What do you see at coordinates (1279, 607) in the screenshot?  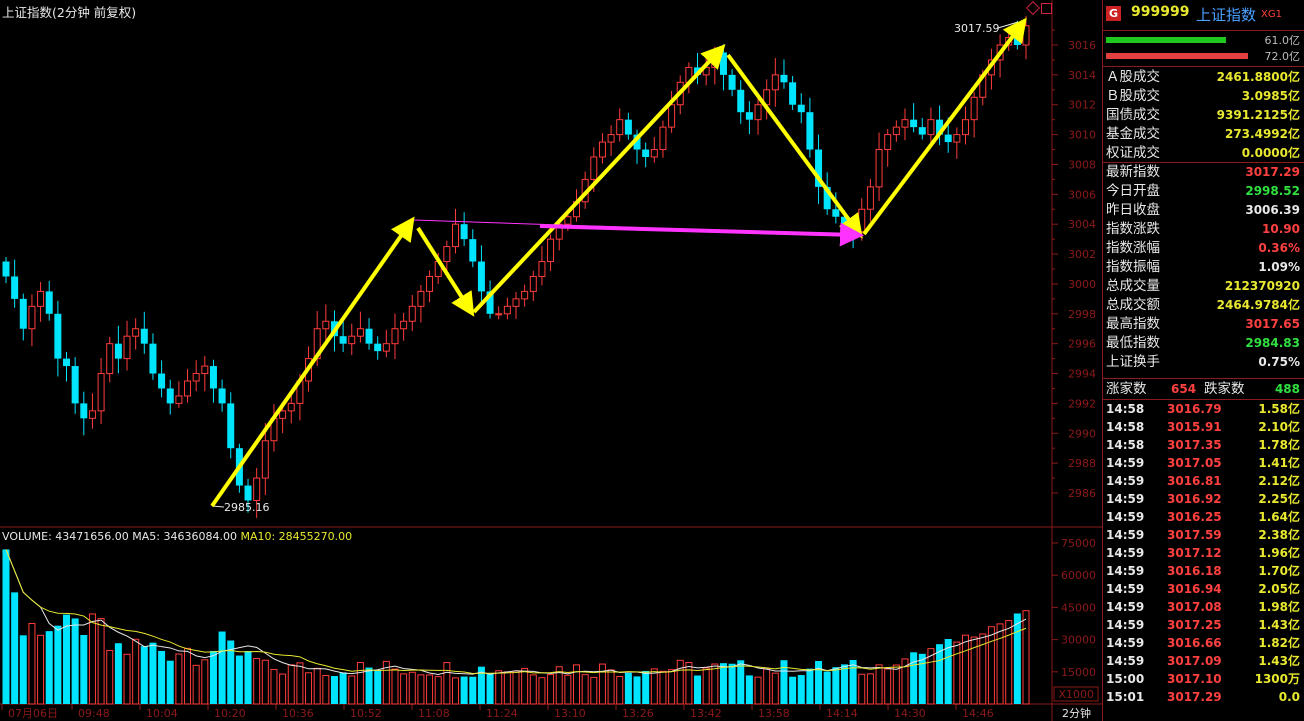 I see `tick-amount: 1.98亿` at bounding box center [1279, 607].